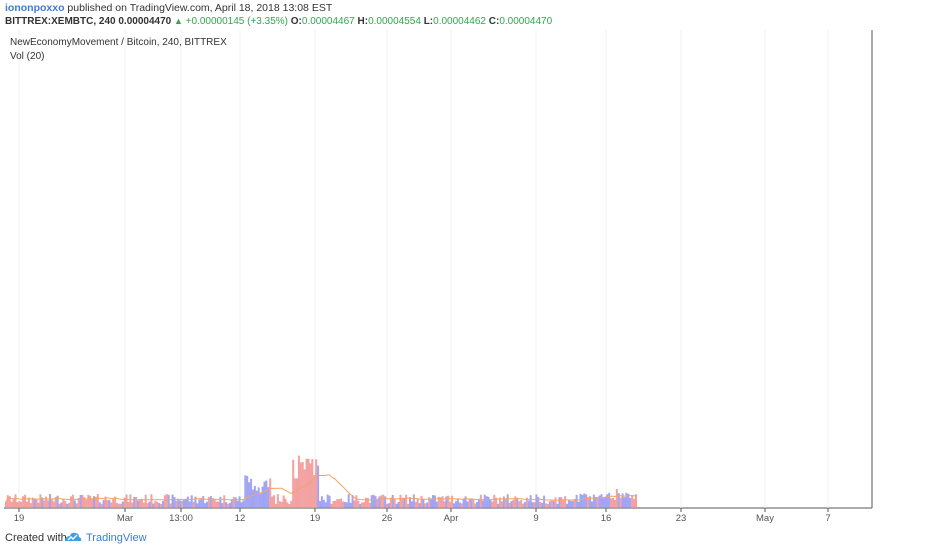 The image size is (932, 550). I want to click on author-link: iononpoxxo, so click(35, 8).